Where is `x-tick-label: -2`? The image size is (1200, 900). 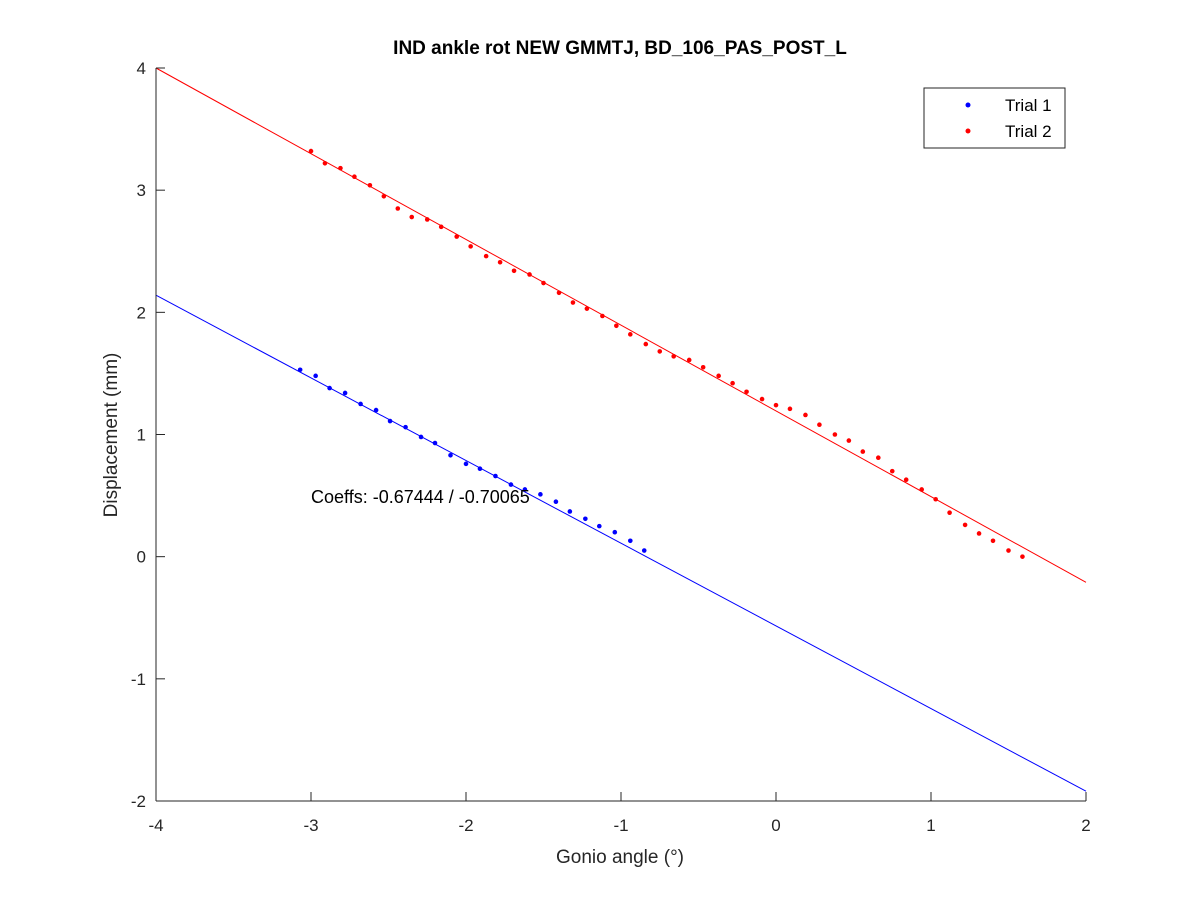 x-tick-label: -2 is located at coordinates (465, 825).